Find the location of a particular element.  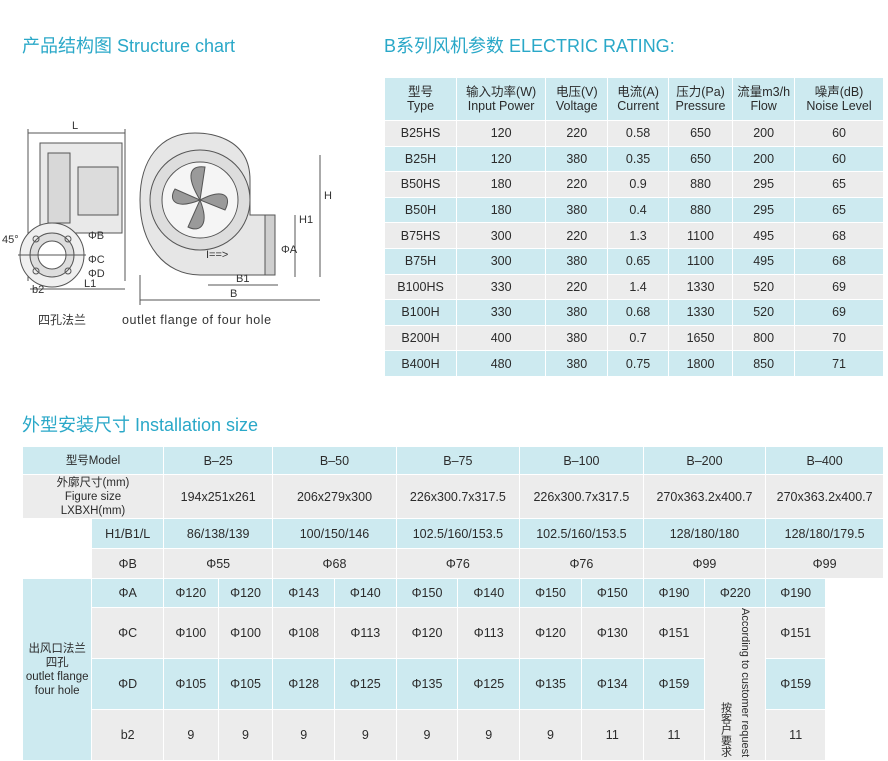

header-voltage: 电压(V) Voltage is located at coordinates (577, 99).